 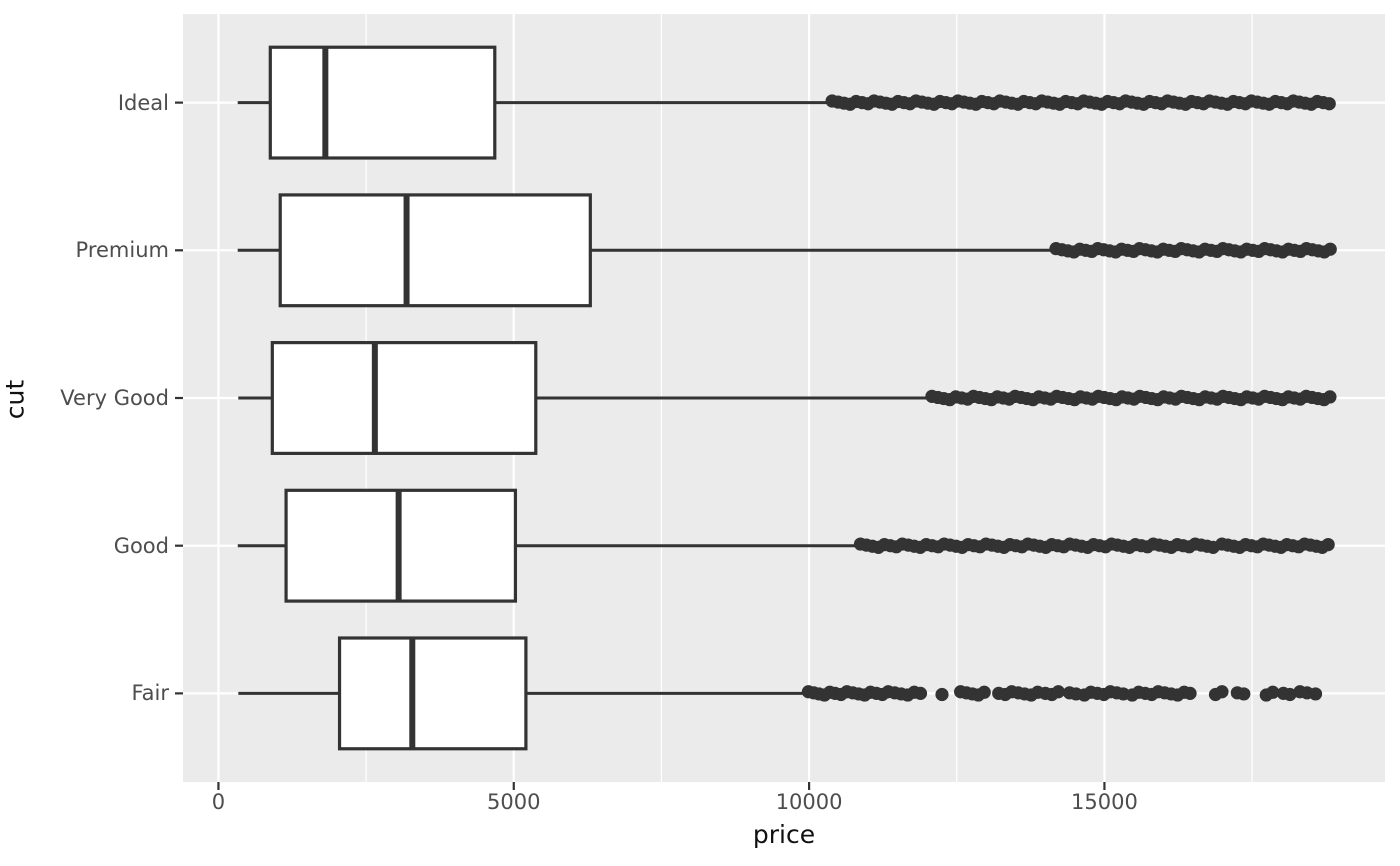 What do you see at coordinates (784, 834) in the screenshot?
I see `x-axis-title: price` at bounding box center [784, 834].